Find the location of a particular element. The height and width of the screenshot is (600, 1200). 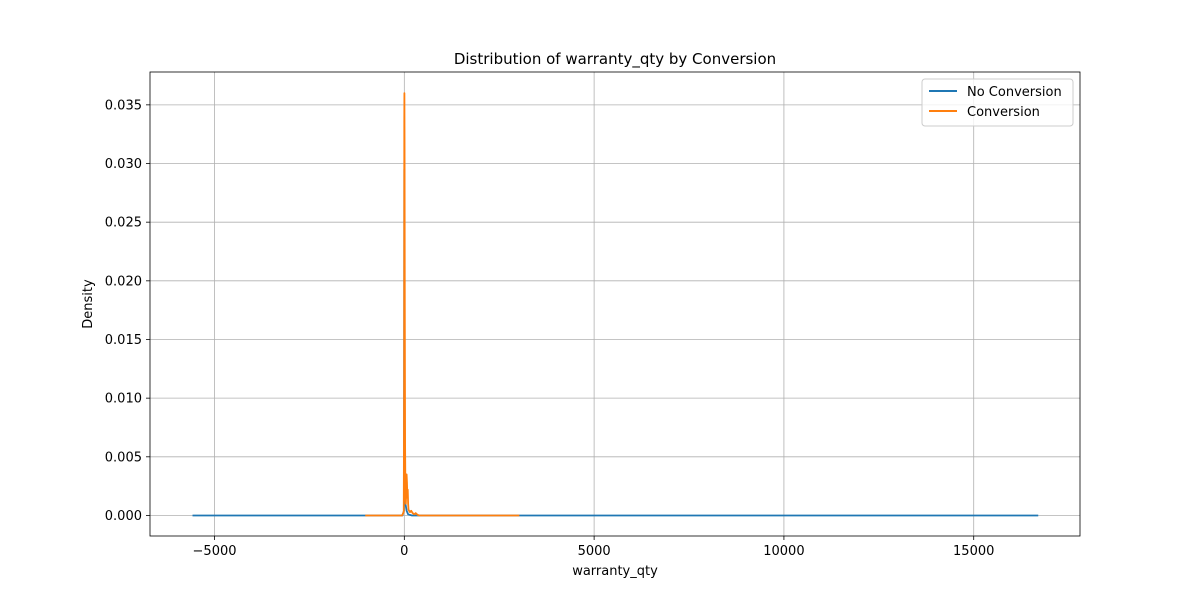

x-axis-ticks: −5000 0 5000 10000 15000 is located at coordinates (593, 547).